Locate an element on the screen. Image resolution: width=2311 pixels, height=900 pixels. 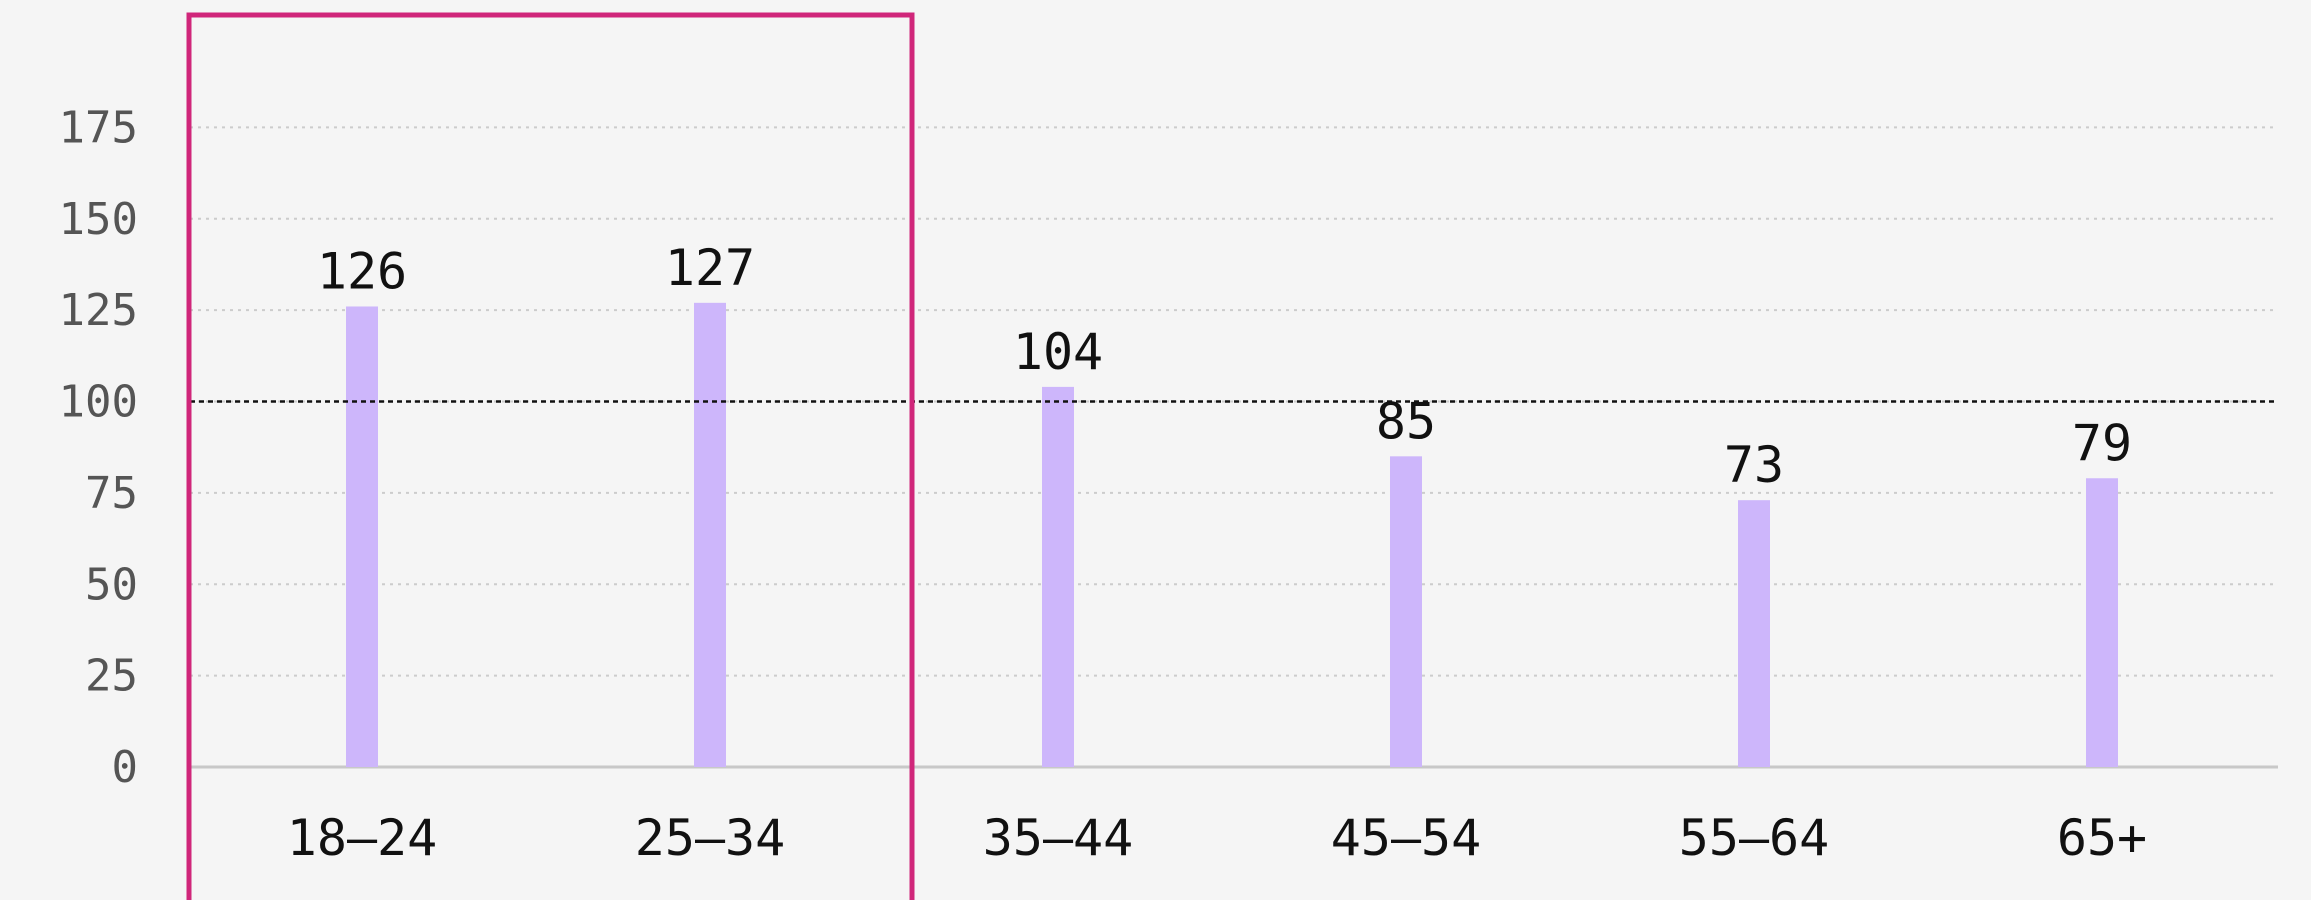
y-tick-label: 100 is located at coordinates (98, 402).